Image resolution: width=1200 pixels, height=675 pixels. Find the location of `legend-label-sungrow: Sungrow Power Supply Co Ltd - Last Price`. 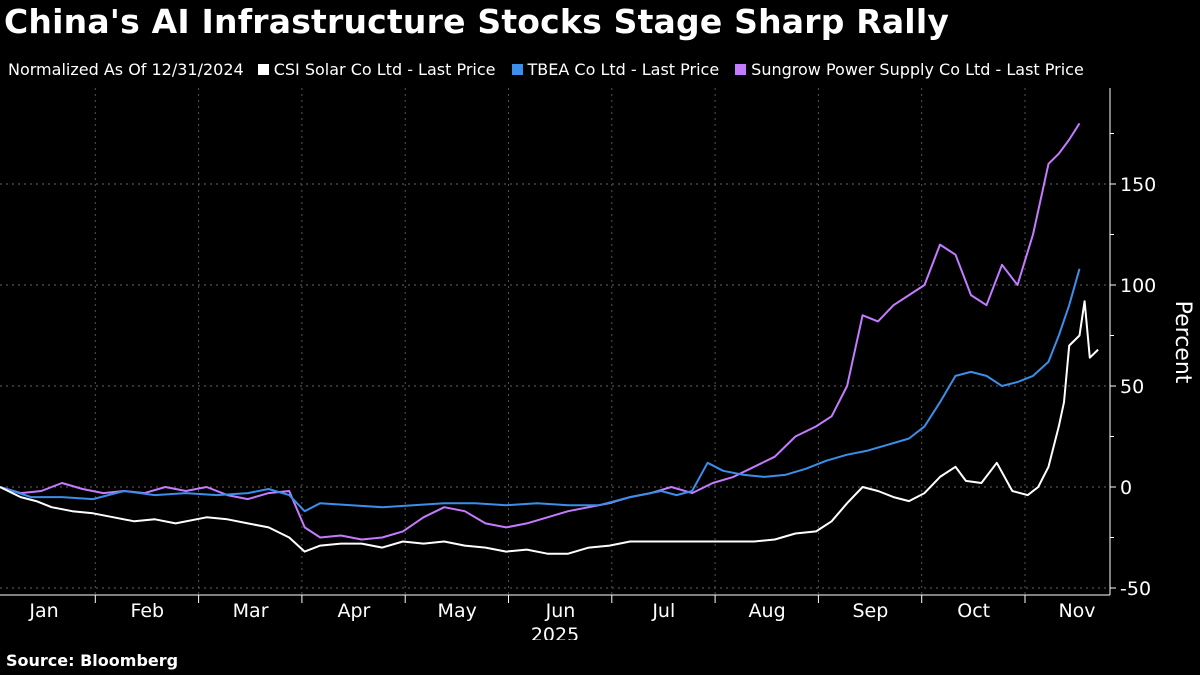

legend-label-sungrow: Sungrow Power Supply Co Ltd - Last Price is located at coordinates (917, 69).